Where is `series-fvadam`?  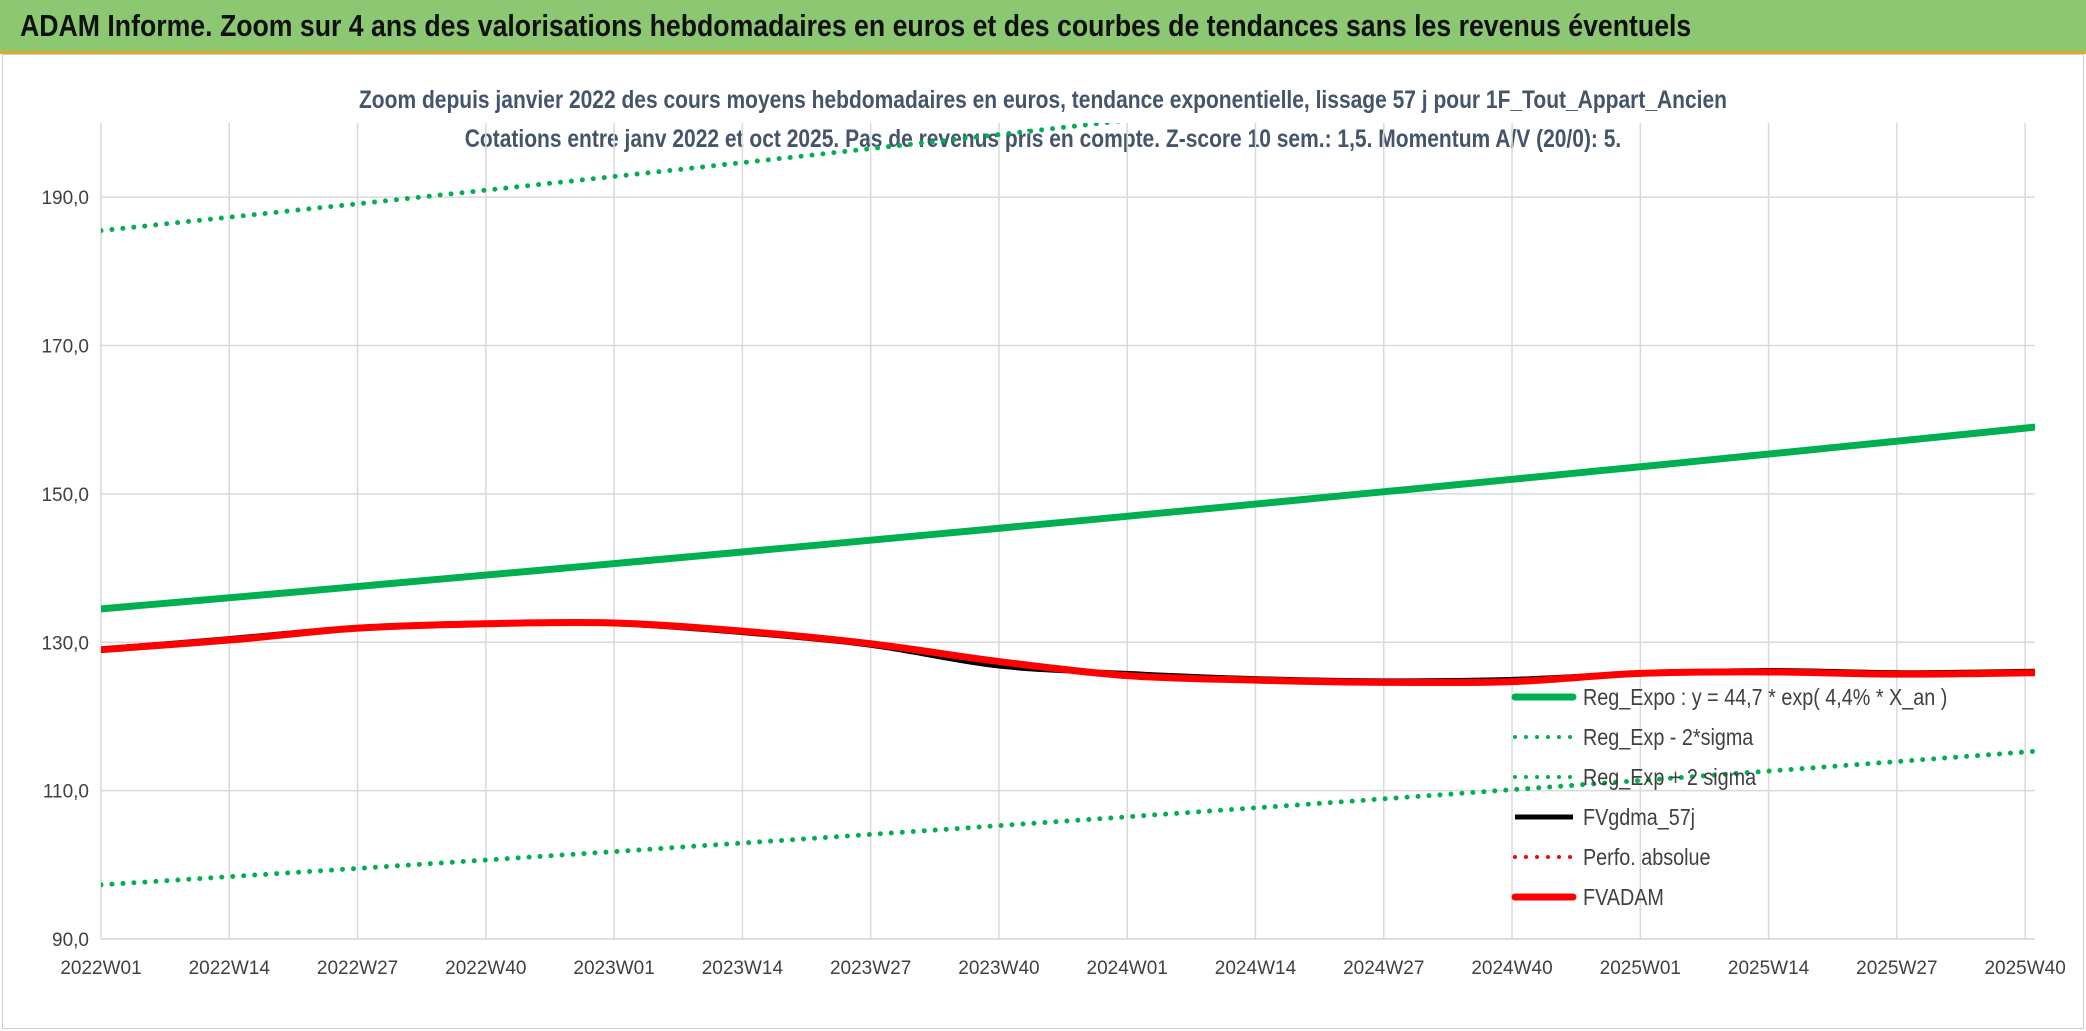
series-fvadam is located at coordinates (1068, 652).